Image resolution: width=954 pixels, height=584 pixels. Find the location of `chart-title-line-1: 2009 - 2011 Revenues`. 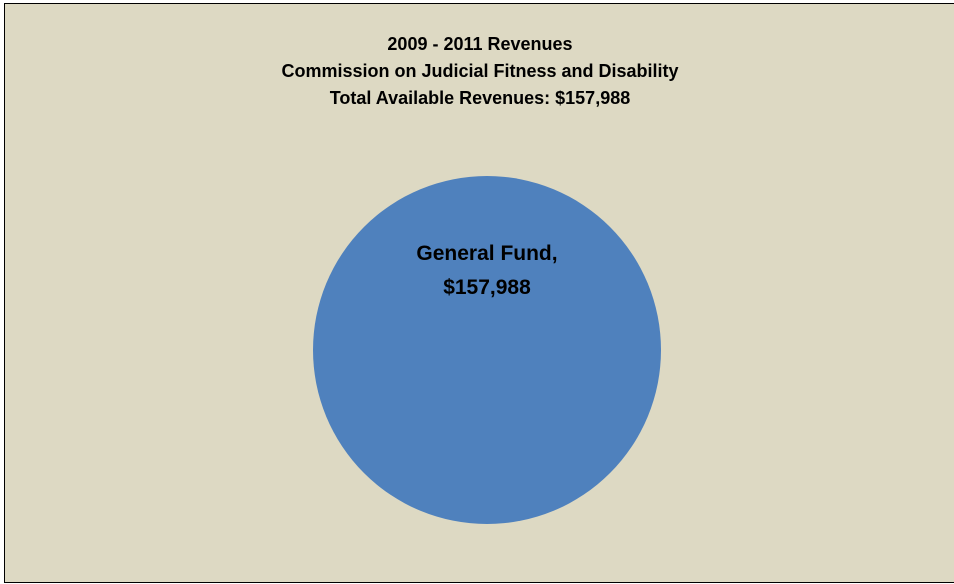

chart-title-line-1: 2009 - 2011 Revenues is located at coordinates (480, 44).